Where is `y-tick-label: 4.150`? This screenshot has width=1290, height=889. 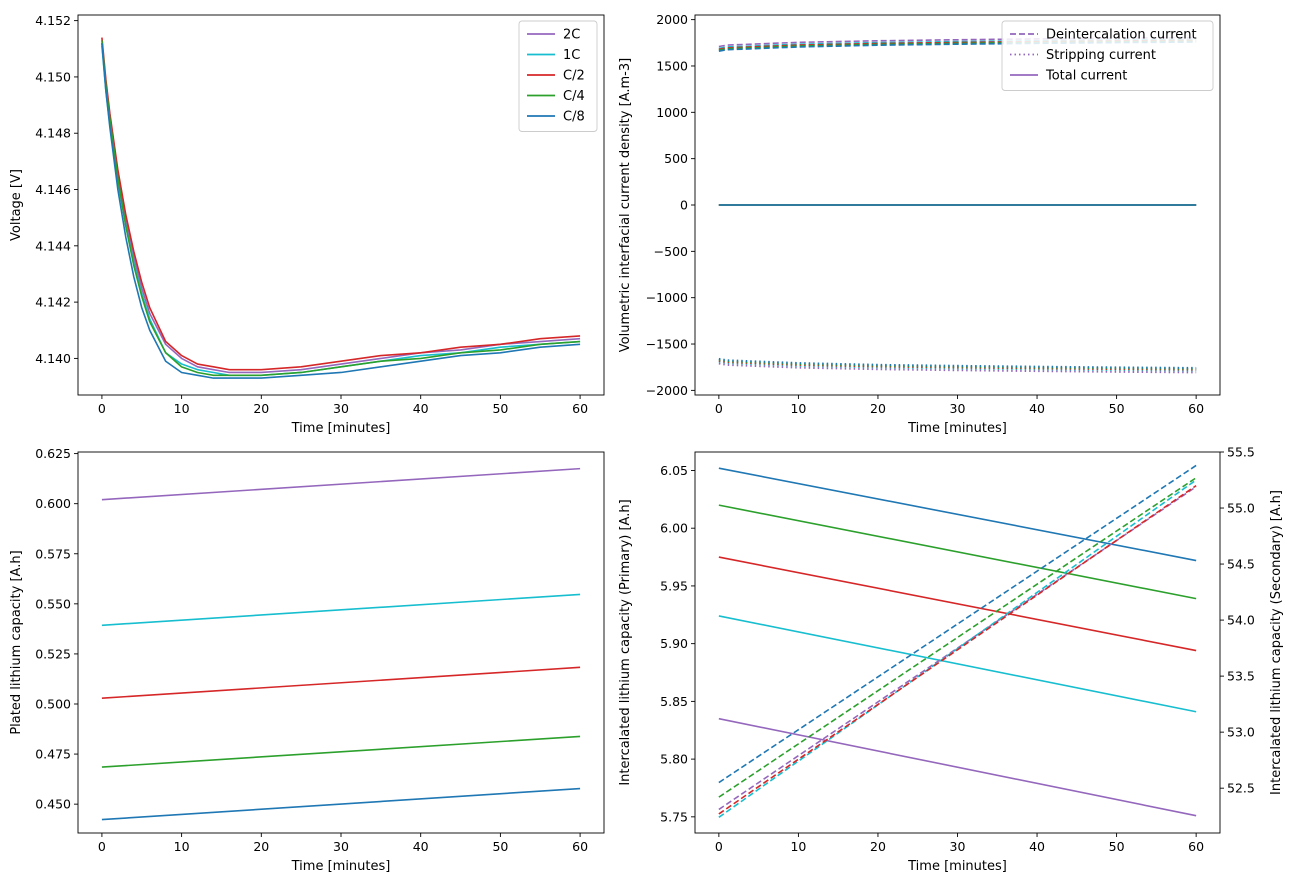
y-tick-label: 4.150 is located at coordinates (53, 76).